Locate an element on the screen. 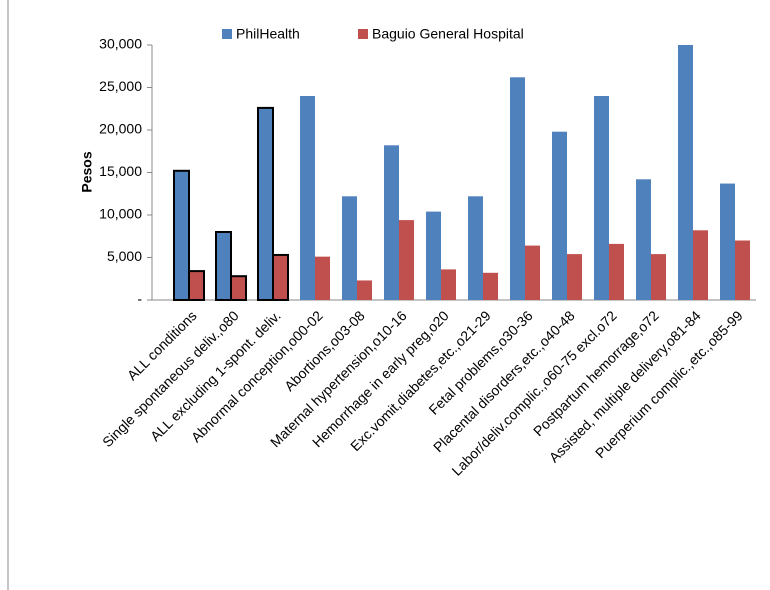 Image resolution: width=770 pixels, height=590 pixels. x-tick-label: Assisted, multiple delivery,o81-84 is located at coordinates (625, 386).